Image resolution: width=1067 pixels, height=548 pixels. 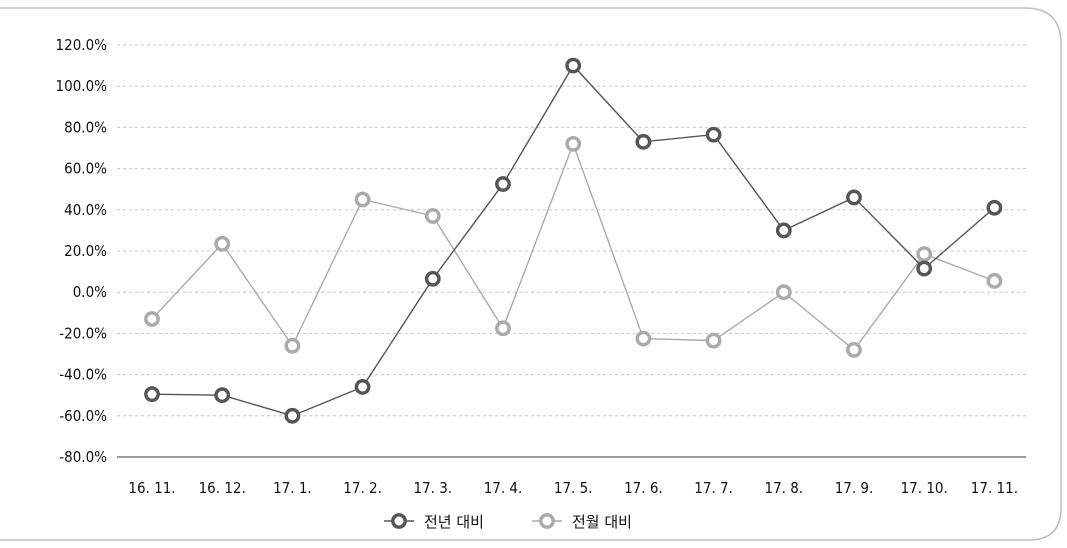 I want to click on x-tick-label: 17. 11., so click(x=994, y=488).